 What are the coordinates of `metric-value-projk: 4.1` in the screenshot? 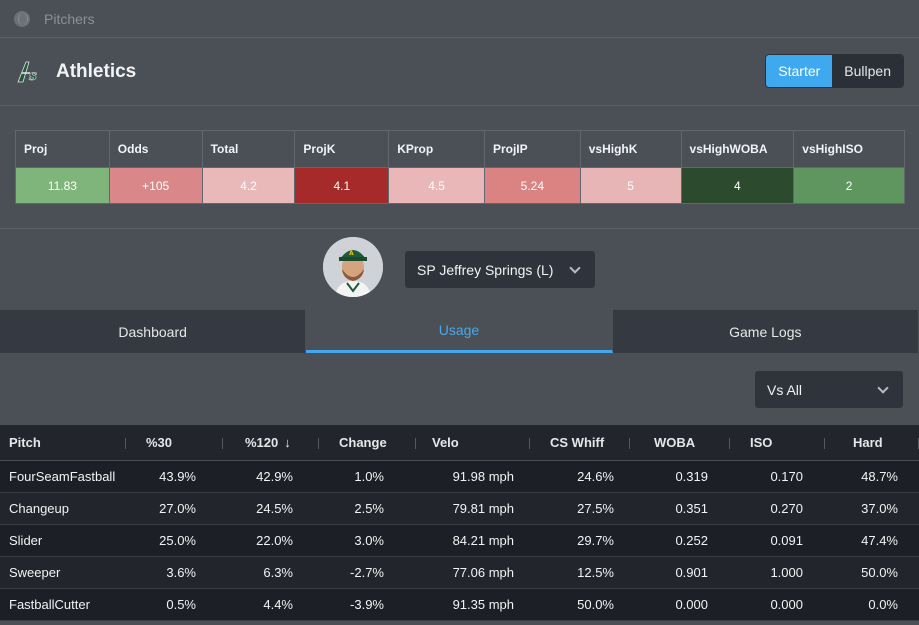 It's located at (342, 185).